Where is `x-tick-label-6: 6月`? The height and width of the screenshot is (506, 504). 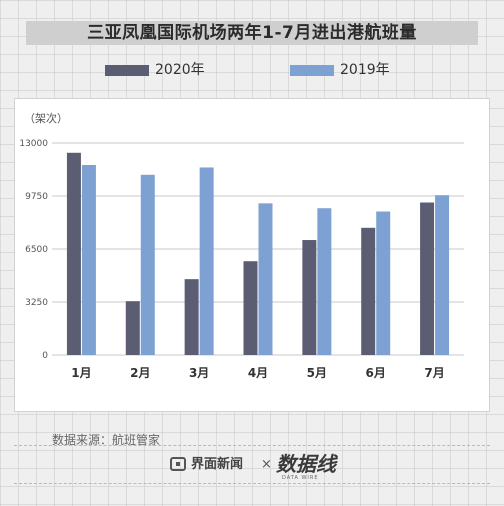 x-tick-label-6: 6月 is located at coordinates (376, 373).